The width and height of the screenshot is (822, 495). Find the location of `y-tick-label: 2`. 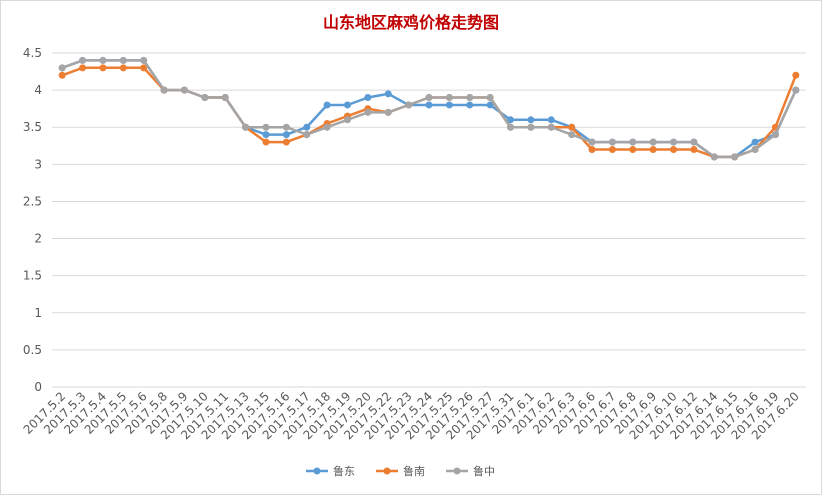

y-tick-label: 2 is located at coordinates (38, 239).